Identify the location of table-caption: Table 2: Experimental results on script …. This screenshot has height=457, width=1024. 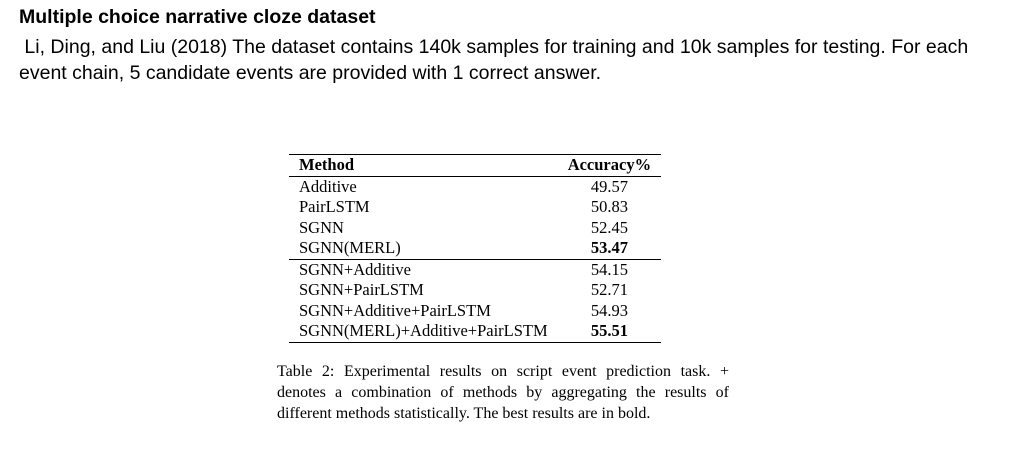
(503, 392).